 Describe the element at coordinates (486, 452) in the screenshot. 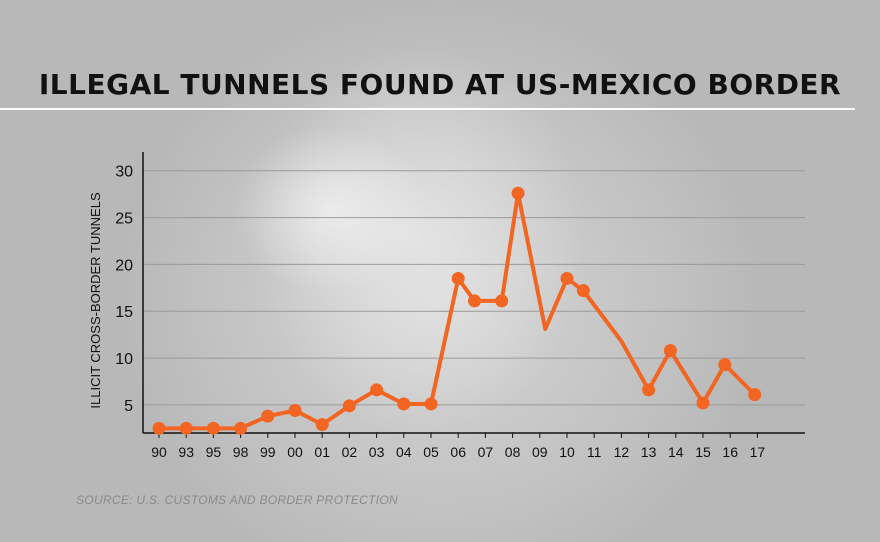

I see `x-tick-label-07: 07` at that location.